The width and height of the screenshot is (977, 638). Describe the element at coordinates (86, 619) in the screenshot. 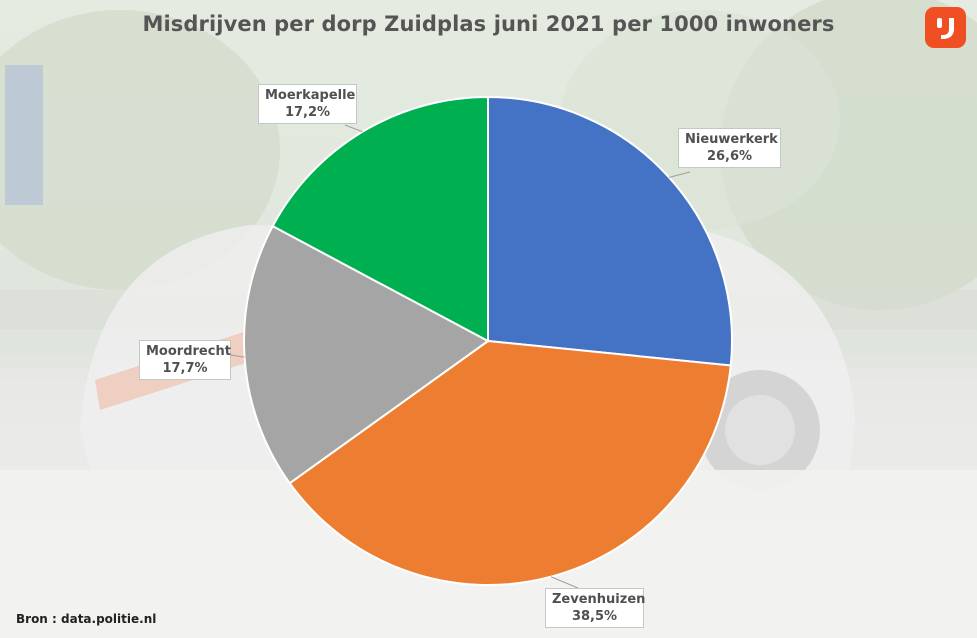

I see `source-note: Bron : data.politie.nl` at that location.